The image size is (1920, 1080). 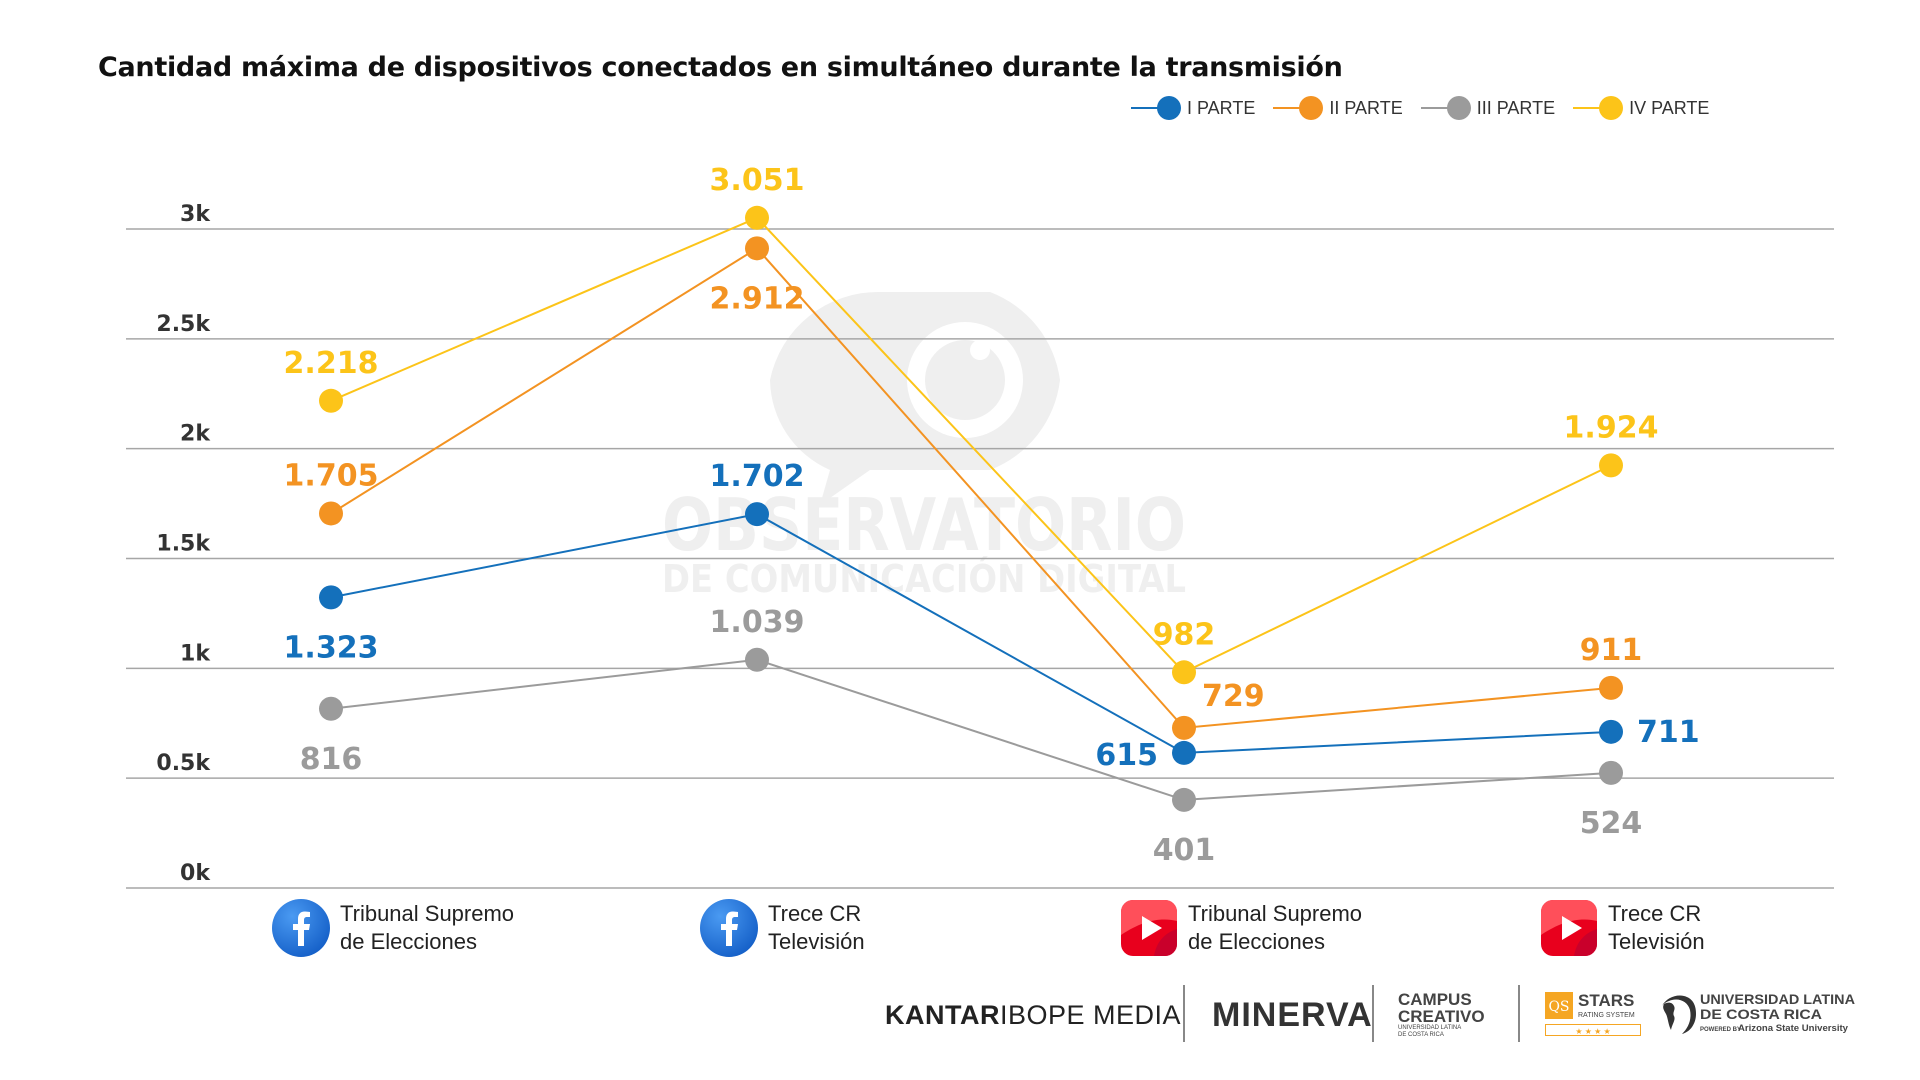 What do you see at coordinates (980, 350) in the screenshot?
I see `watermark-eye-glint-icon` at bounding box center [980, 350].